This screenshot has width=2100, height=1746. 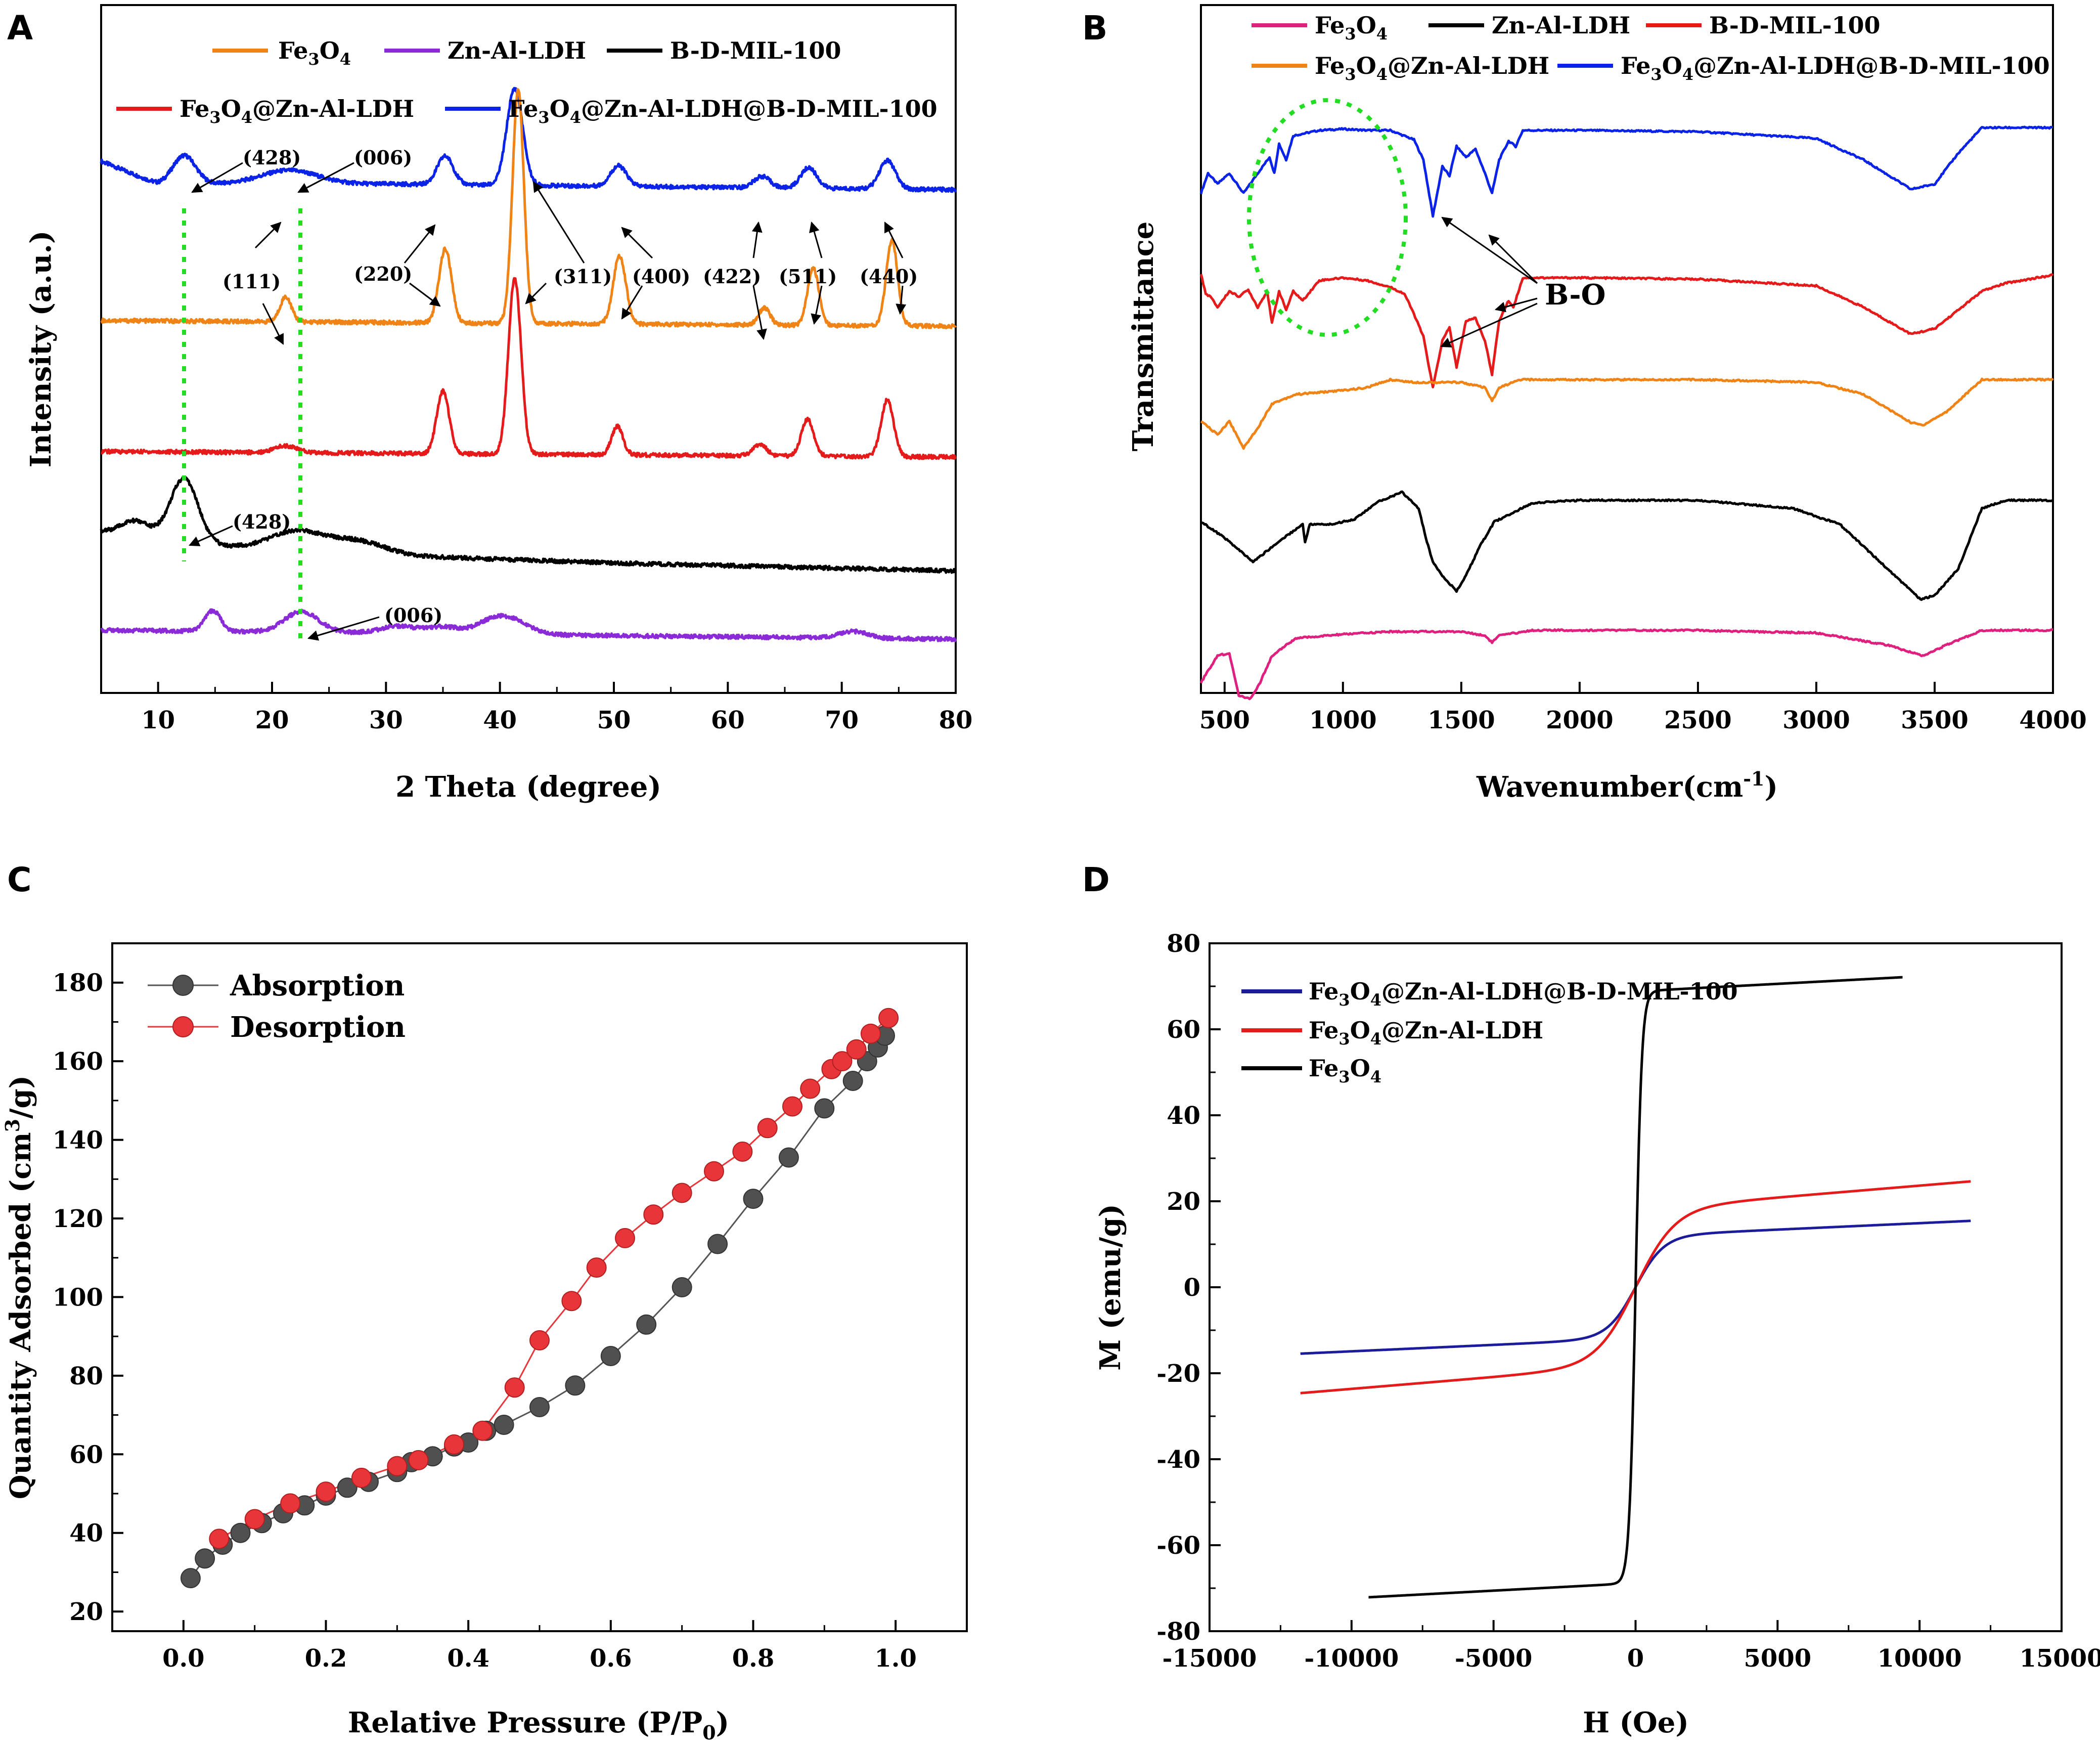 What do you see at coordinates (755, 50) in the screenshot?
I see `legend-label-b-d-mil-100: B-D-MIL-100` at bounding box center [755, 50].